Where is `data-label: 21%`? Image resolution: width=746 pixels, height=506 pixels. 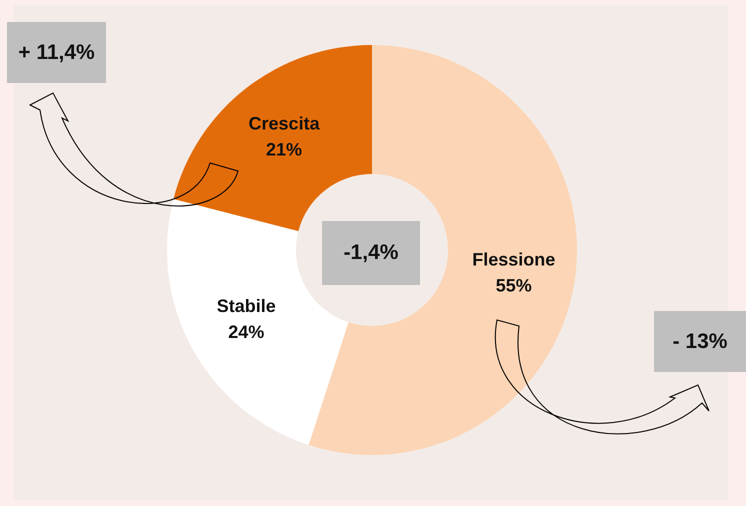
data-label: 21% is located at coordinates (284, 150).